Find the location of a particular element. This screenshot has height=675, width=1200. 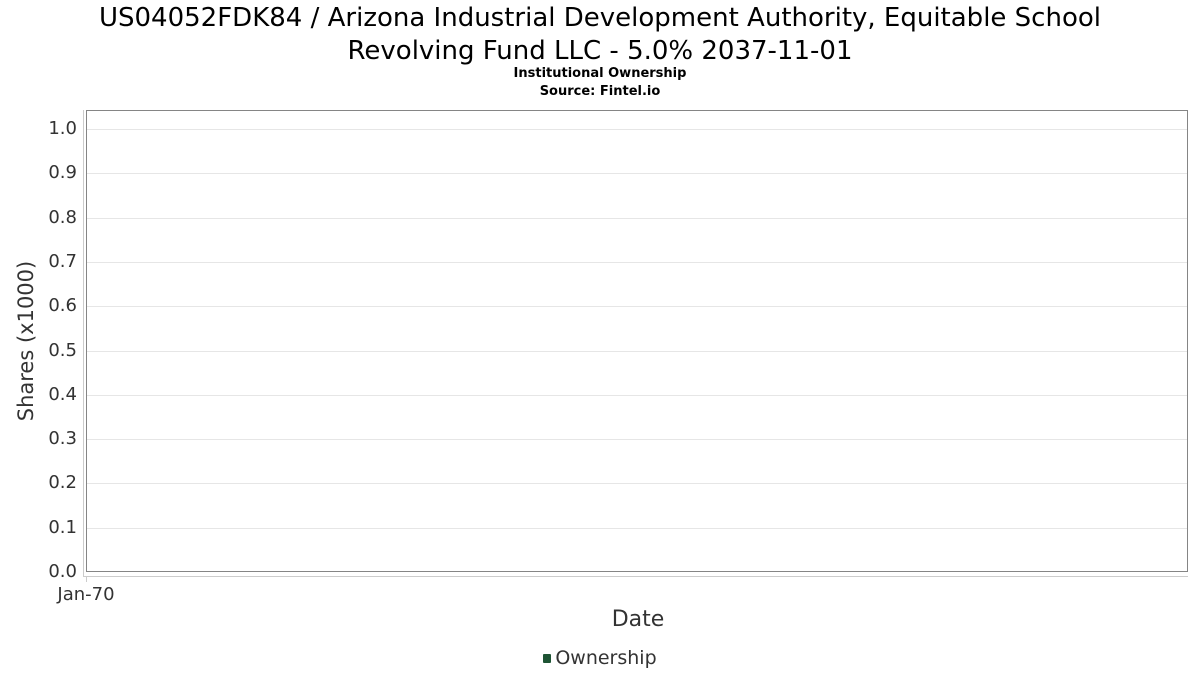

x-axis-tick-label: Jan-70 is located at coordinates (86, 594).